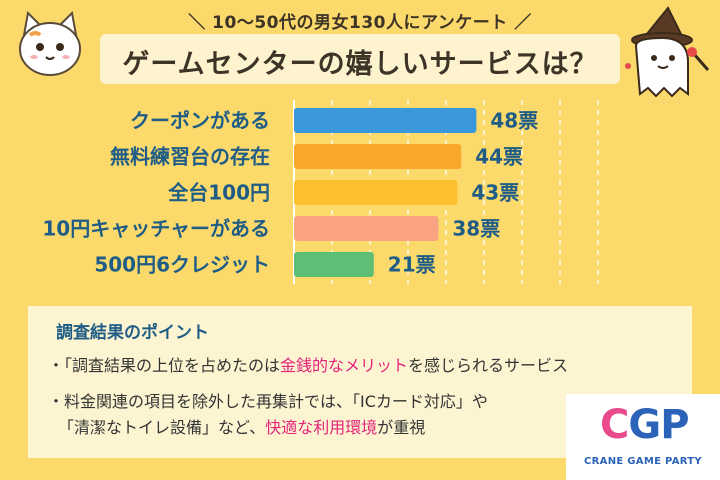 The width and height of the screenshot is (720, 480). What do you see at coordinates (218, 193) in the screenshot?
I see `category-label: 全台100円` at bounding box center [218, 193].